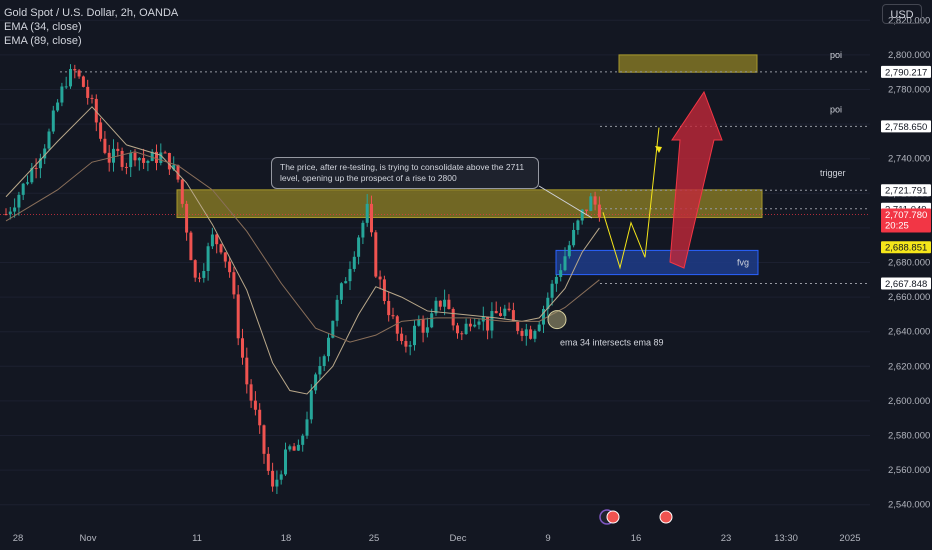 The image size is (932, 550). What do you see at coordinates (657, 262) in the screenshot?
I see `fvg-zone` at bounding box center [657, 262].